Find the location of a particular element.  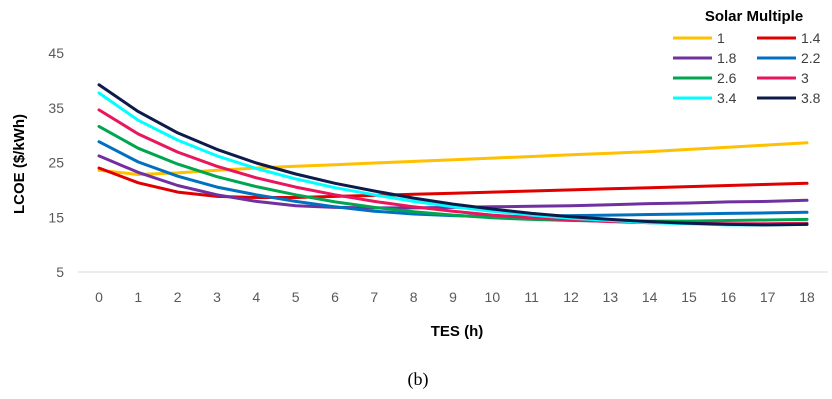

x-tick-label: 3 is located at coordinates (217, 297).